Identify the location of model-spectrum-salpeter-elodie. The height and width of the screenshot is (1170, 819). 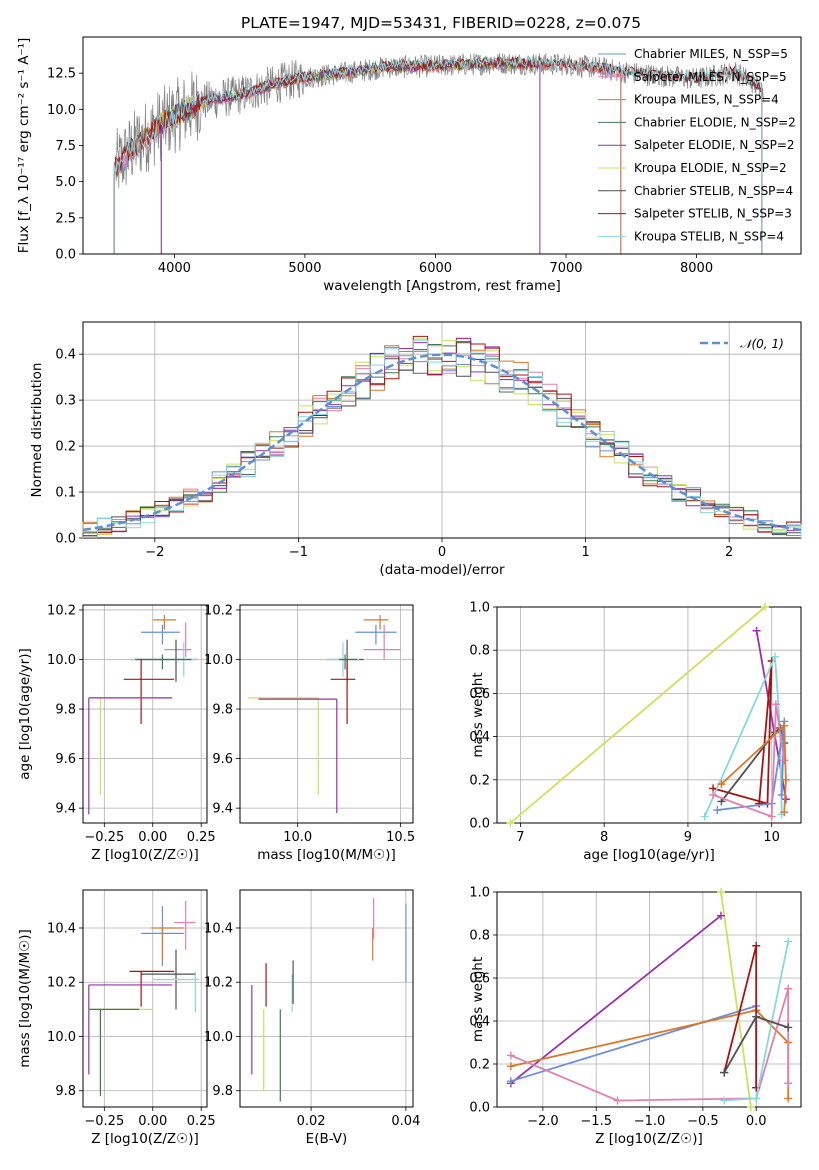
(350, 155).